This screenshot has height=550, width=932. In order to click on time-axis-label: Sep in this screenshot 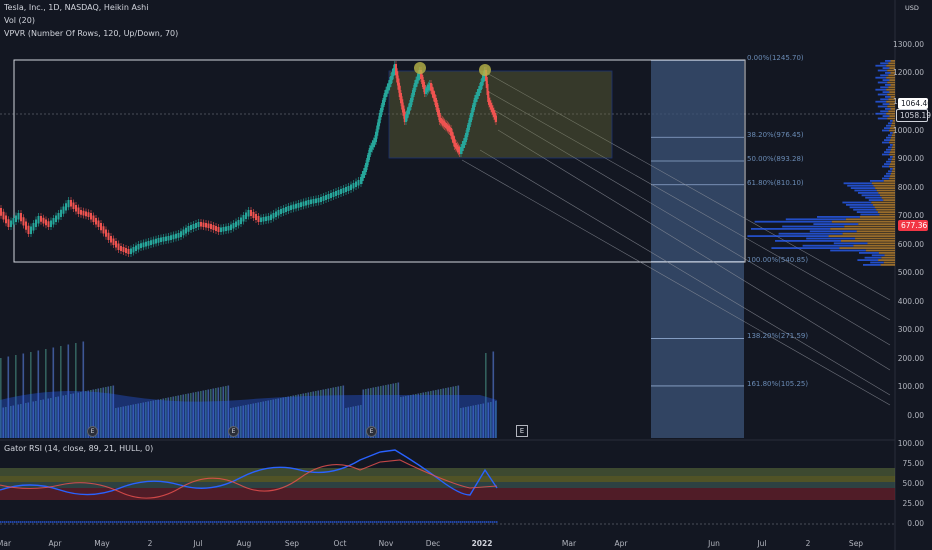, I will do `click(856, 543)`.